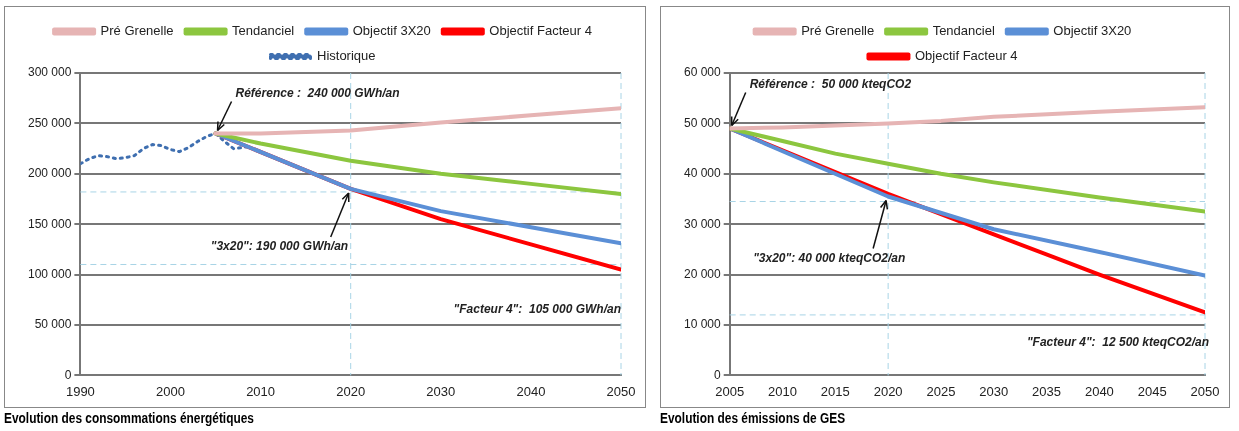 This screenshot has width=1239, height=431. I want to click on x-tick-label: 2045, so click(1152, 391).